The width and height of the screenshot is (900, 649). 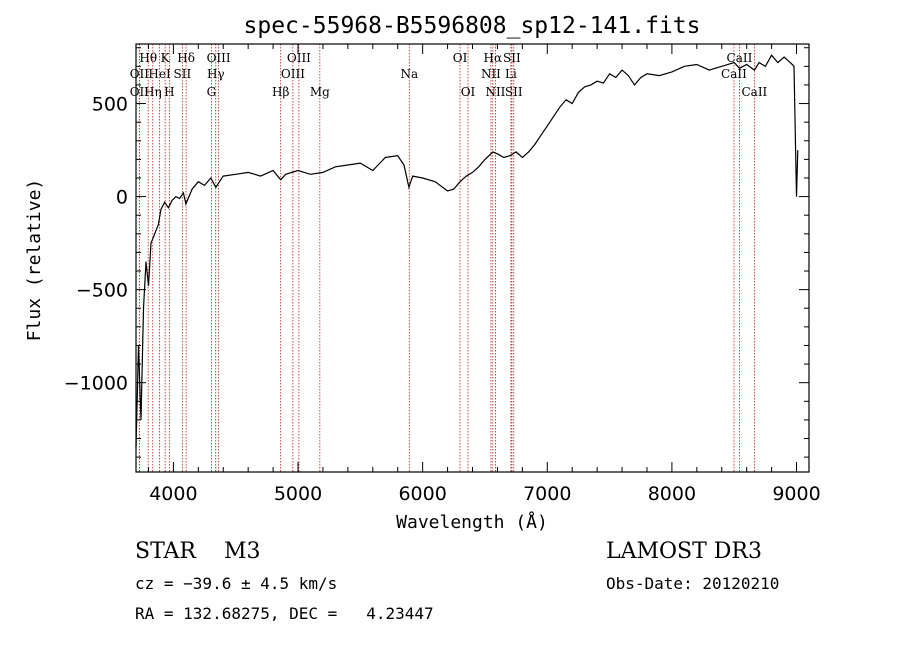 I want to click on line-label-8: Hδ, so click(x=186, y=58).